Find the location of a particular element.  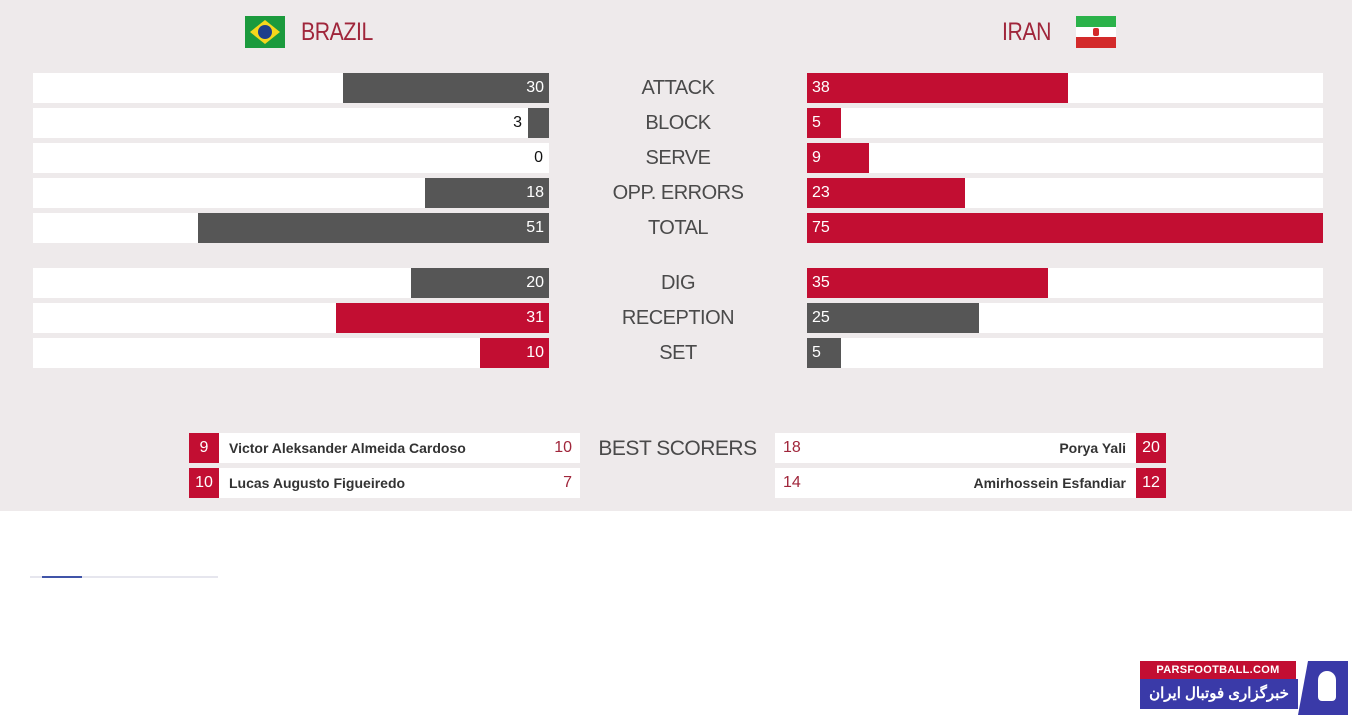

scorer-right-points: 18 is located at coordinates (792, 447).